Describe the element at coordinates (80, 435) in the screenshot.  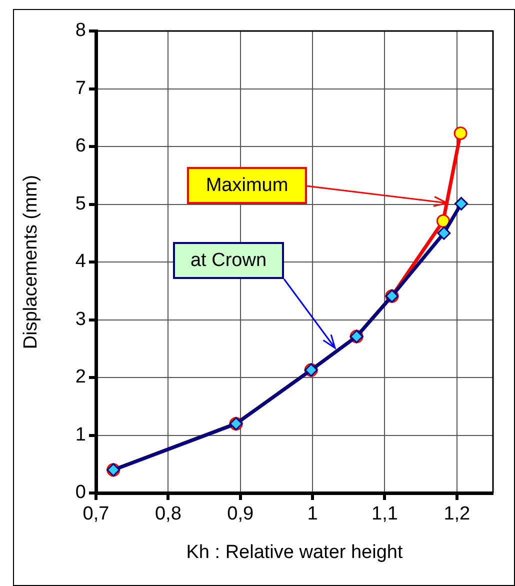
I see `y-tick-label: 1` at that location.